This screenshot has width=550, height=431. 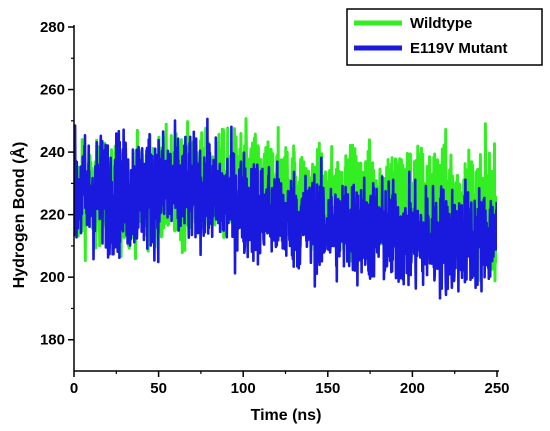 I want to click on y-tick-label: 280, so click(x=52, y=27).